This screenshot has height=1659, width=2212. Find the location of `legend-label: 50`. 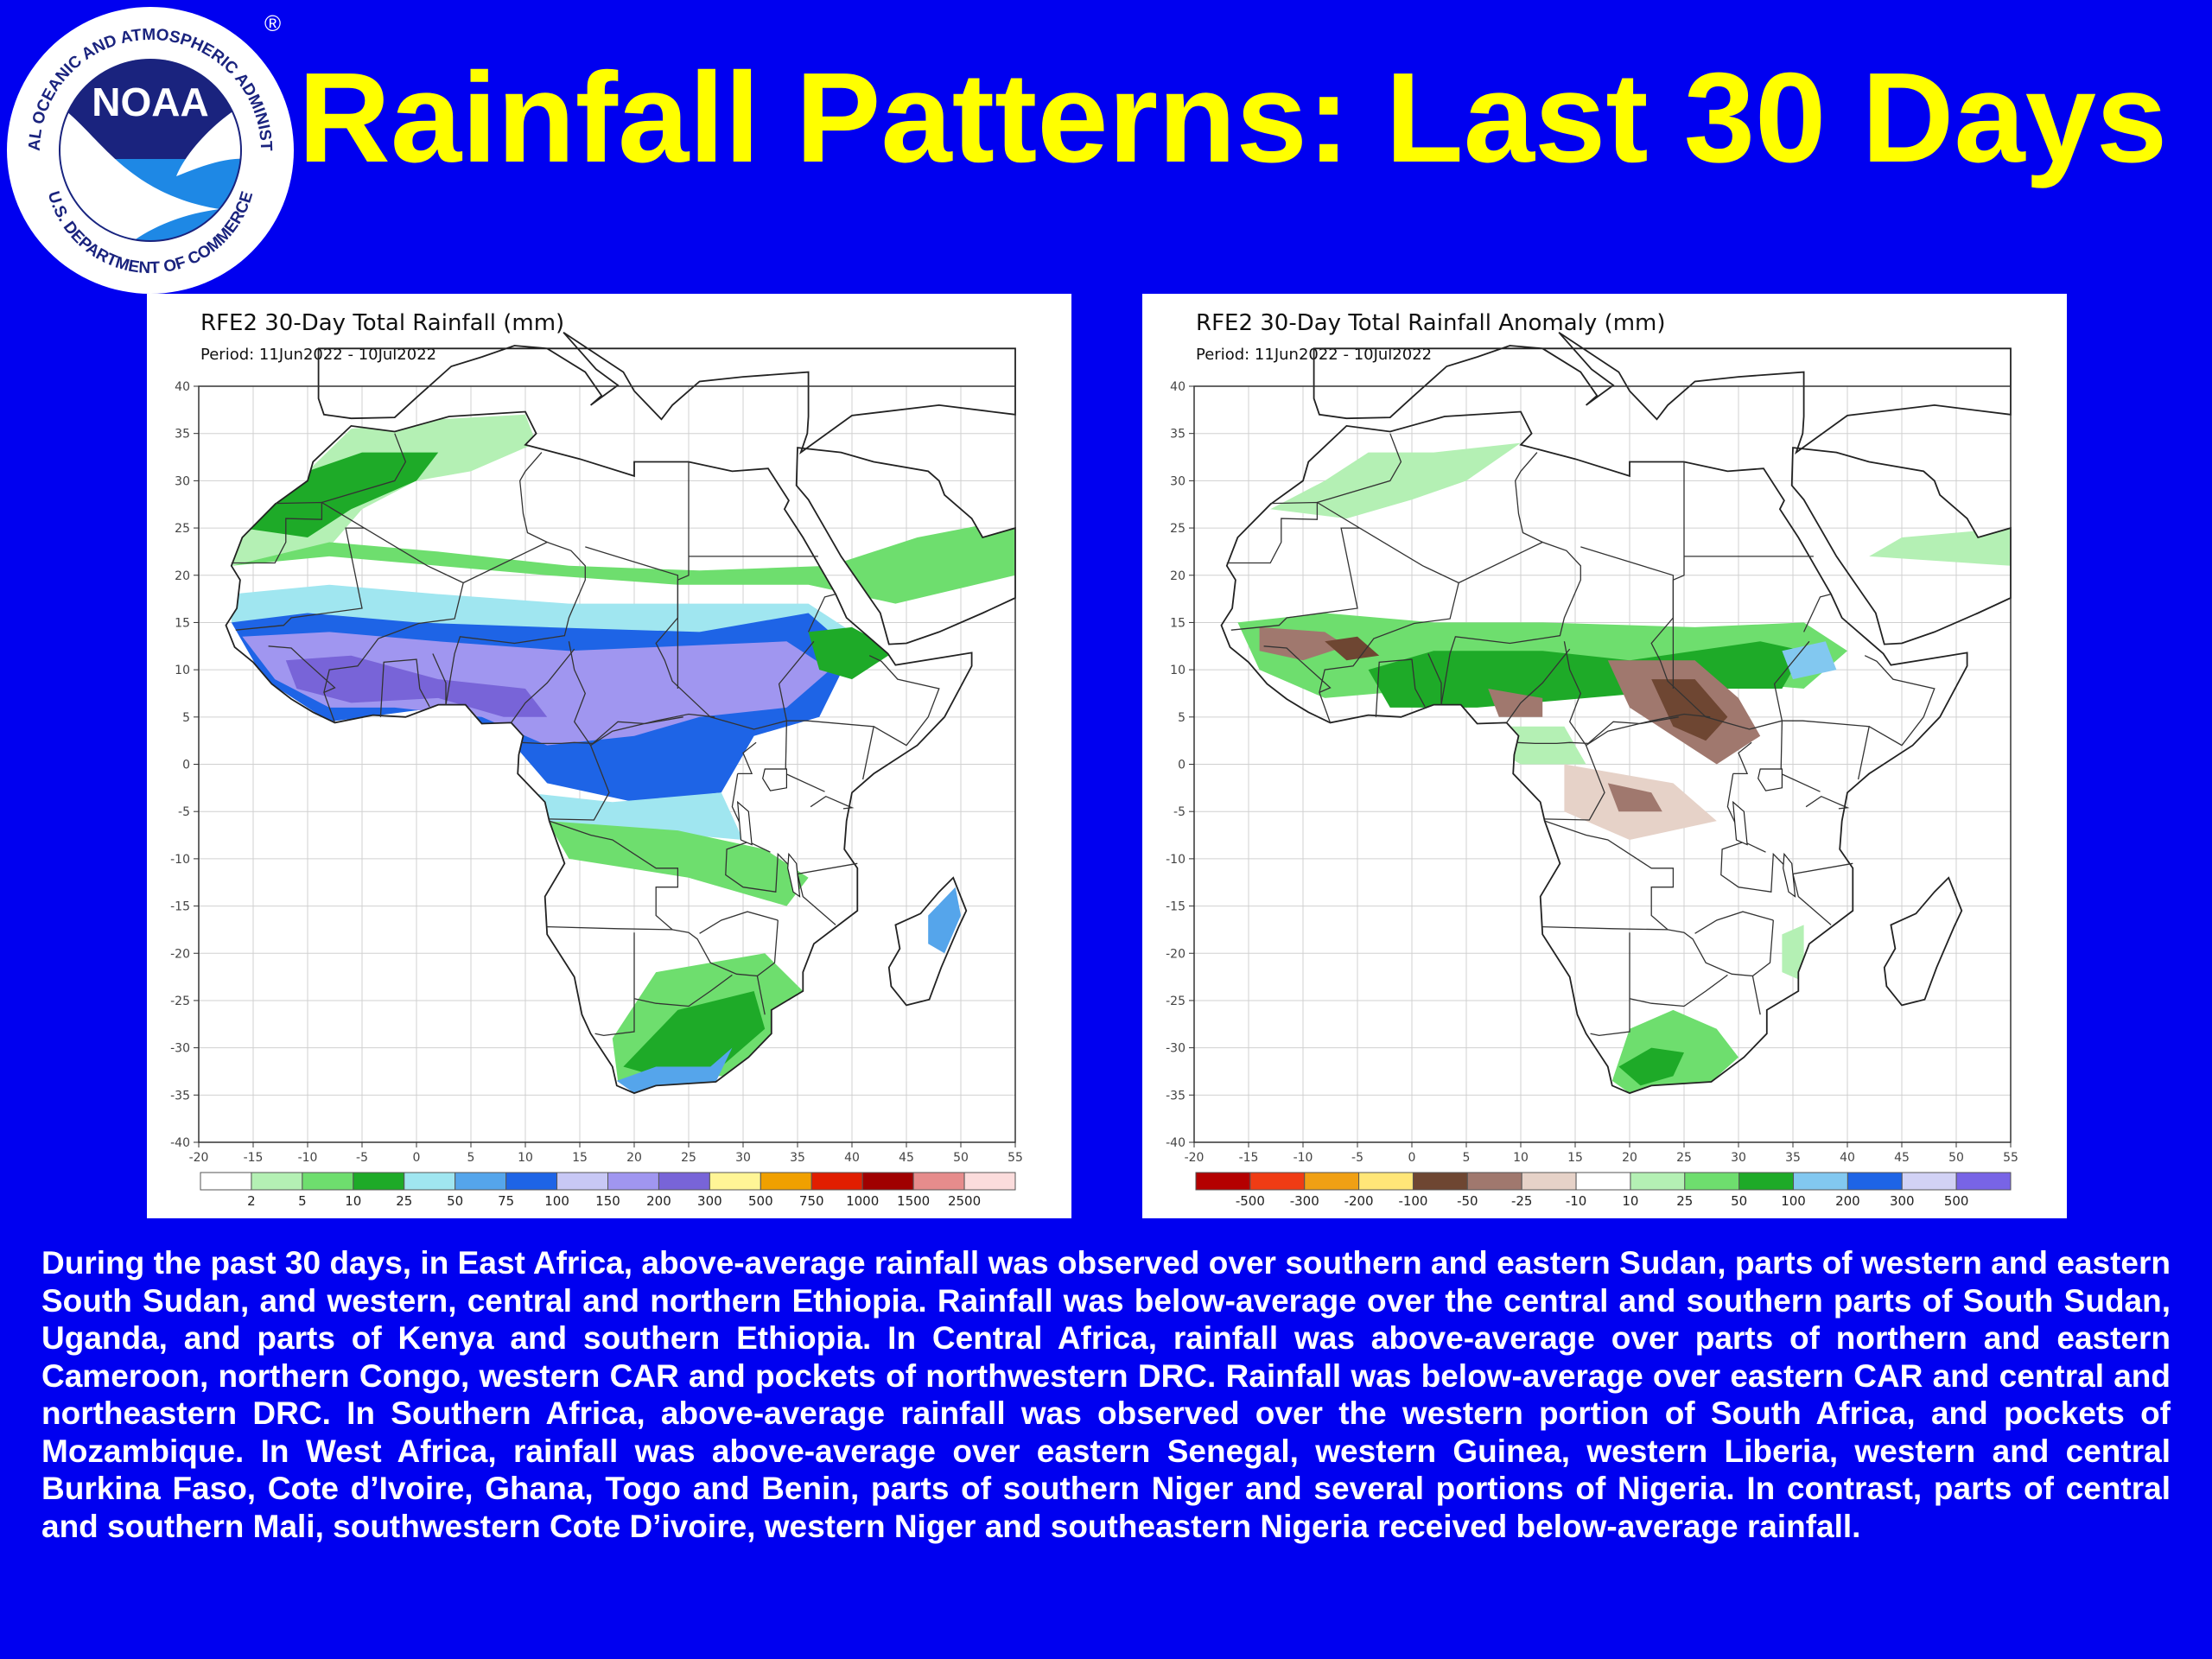

legend-label: 50 is located at coordinates (1739, 1201).